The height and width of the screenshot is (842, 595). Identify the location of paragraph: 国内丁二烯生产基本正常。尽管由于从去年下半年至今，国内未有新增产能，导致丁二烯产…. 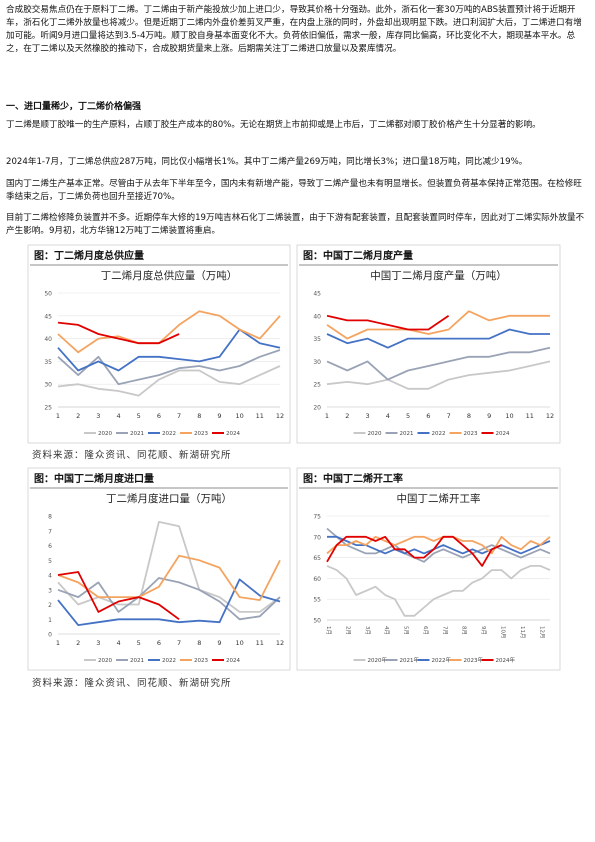
(294, 190).